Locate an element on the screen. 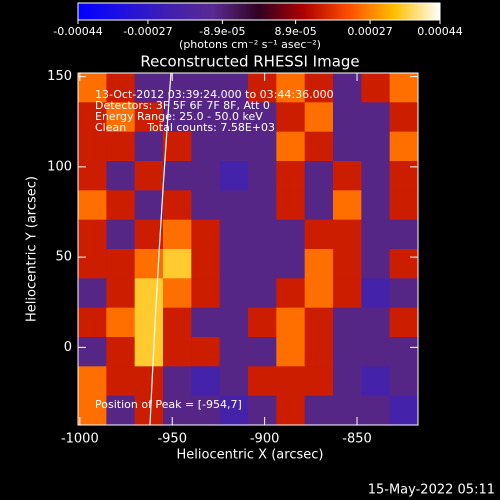  x-axis-label: Heliocentric X (arcsec) is located at coordinates (250, 455).